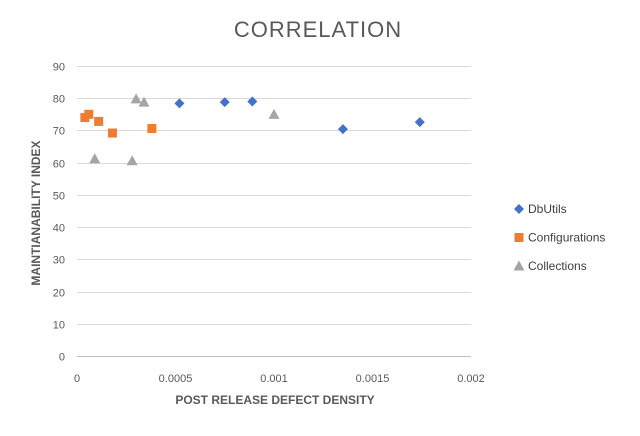  Describe the element at coordinates (59, 132) in the screenshot. I see `y-tick-label: 70` at that location.